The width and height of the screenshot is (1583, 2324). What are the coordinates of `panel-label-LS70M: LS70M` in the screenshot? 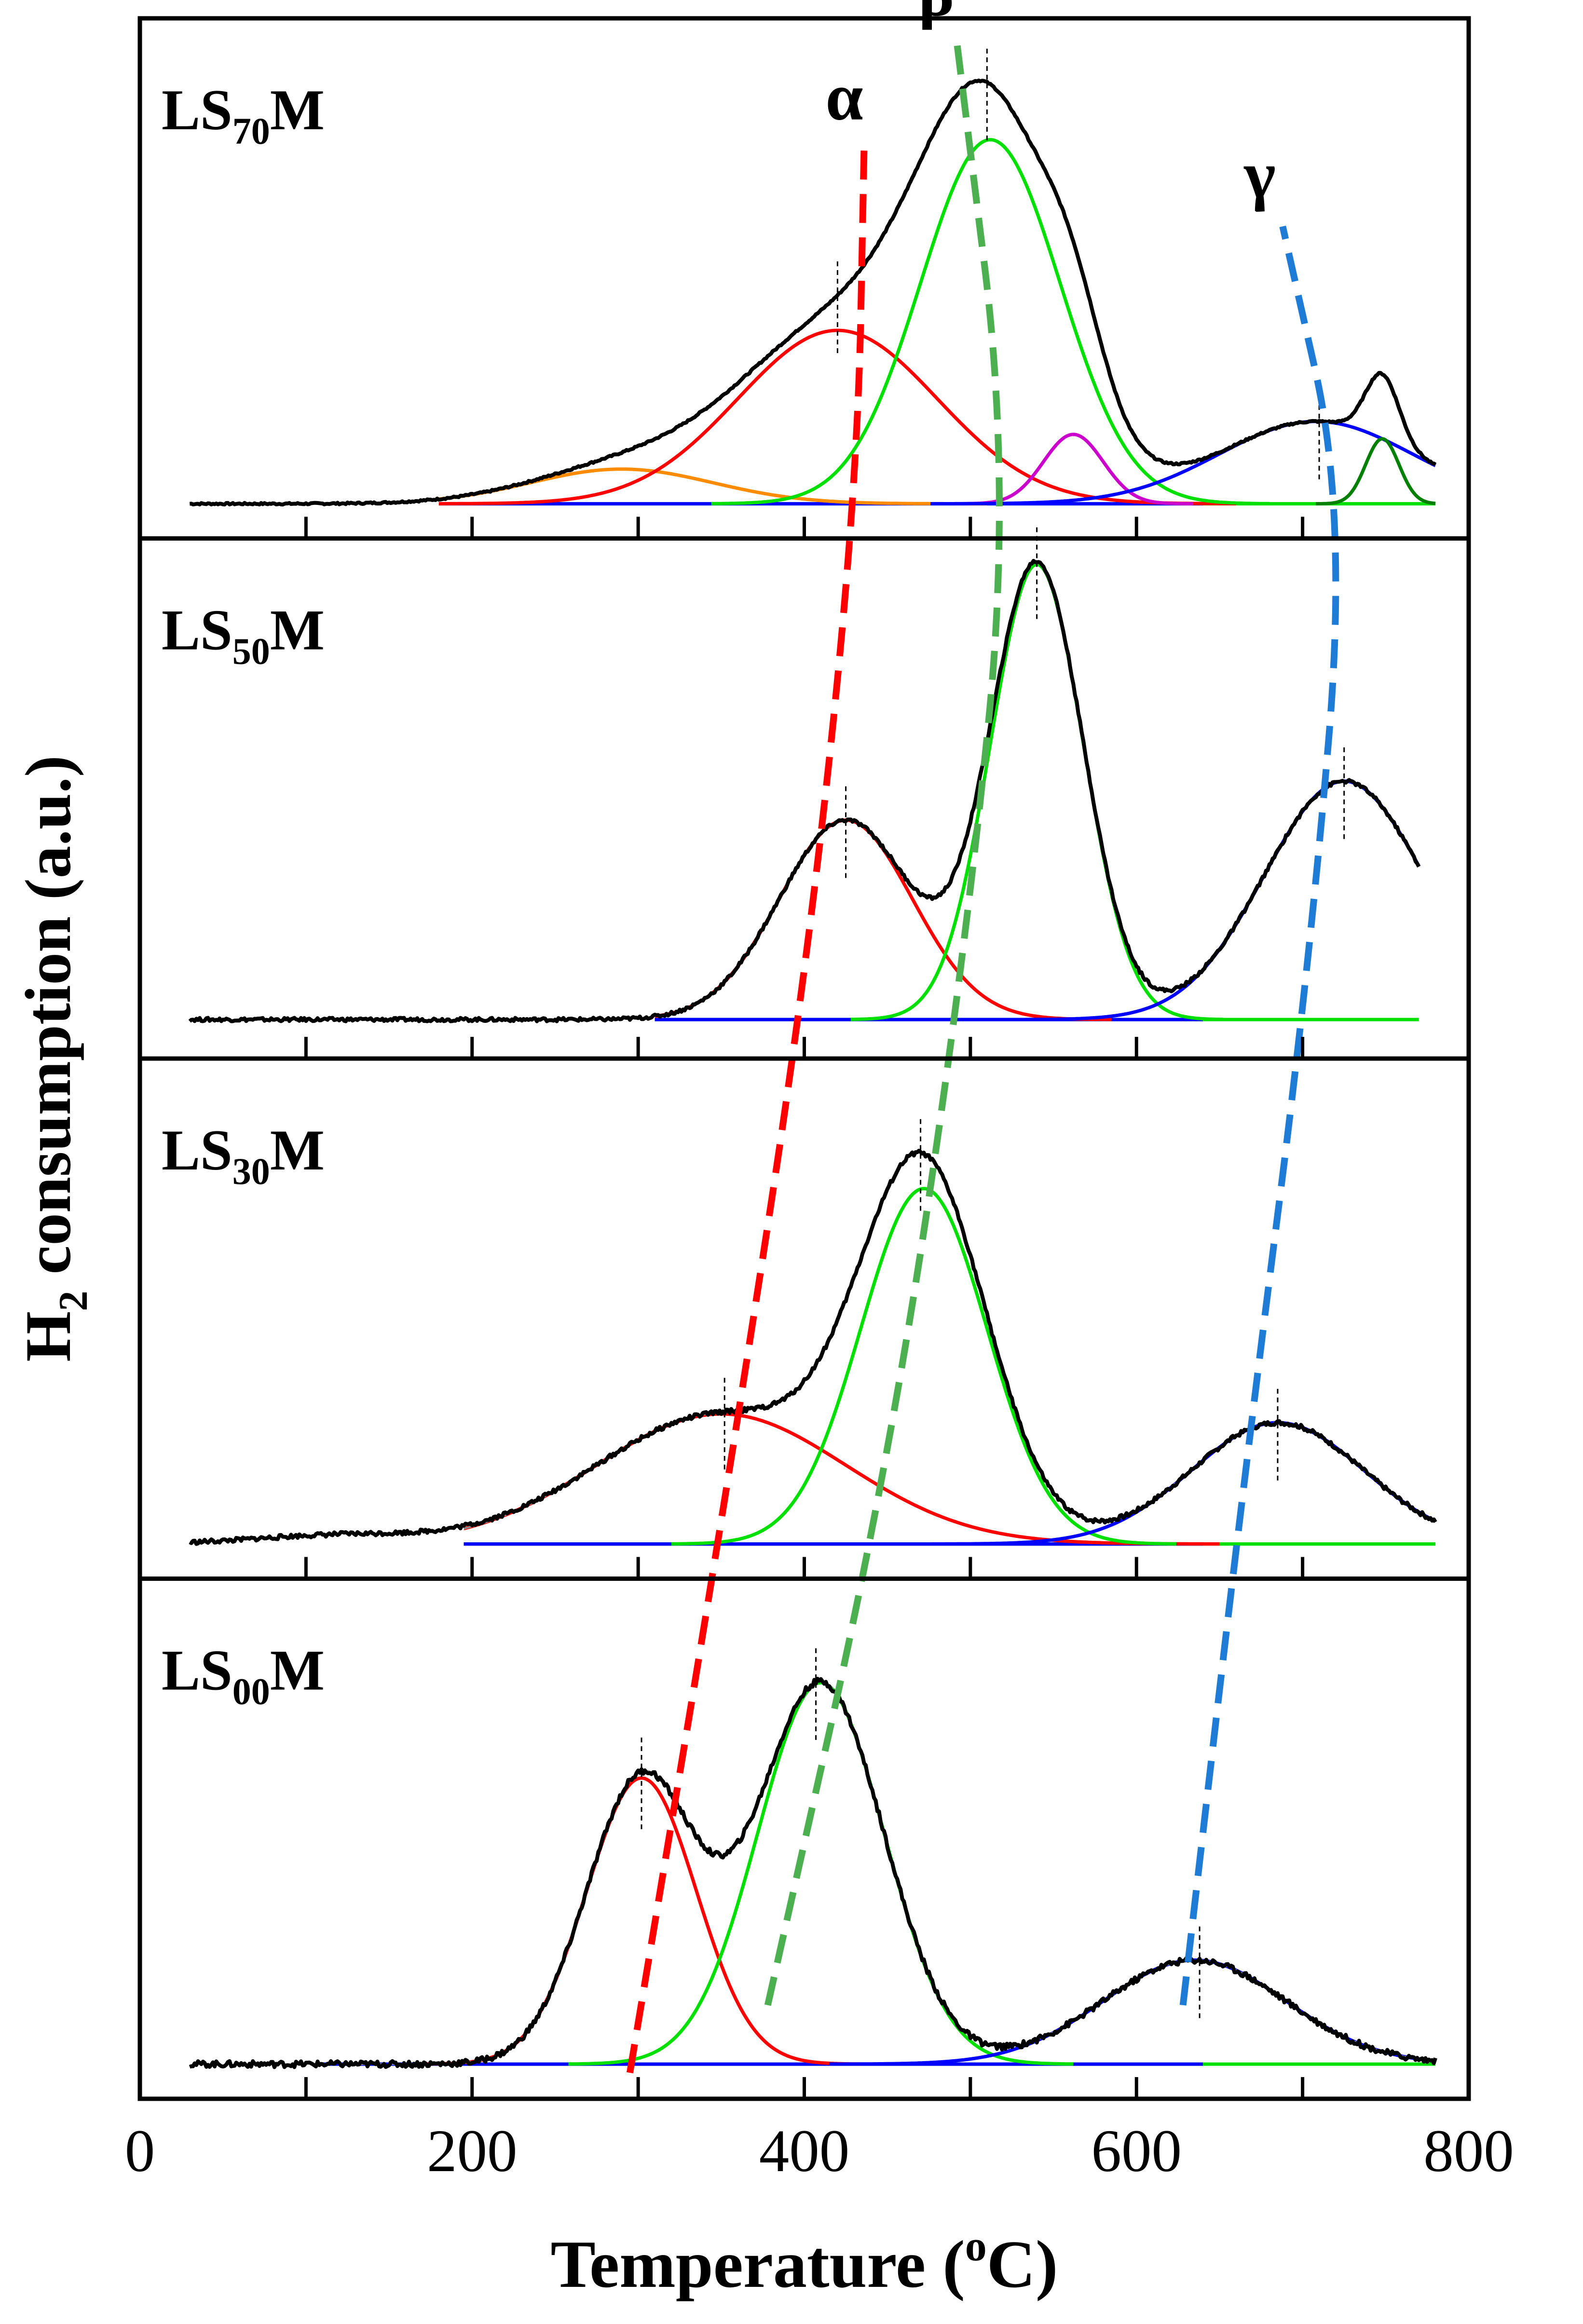 It's located at (244, 115).